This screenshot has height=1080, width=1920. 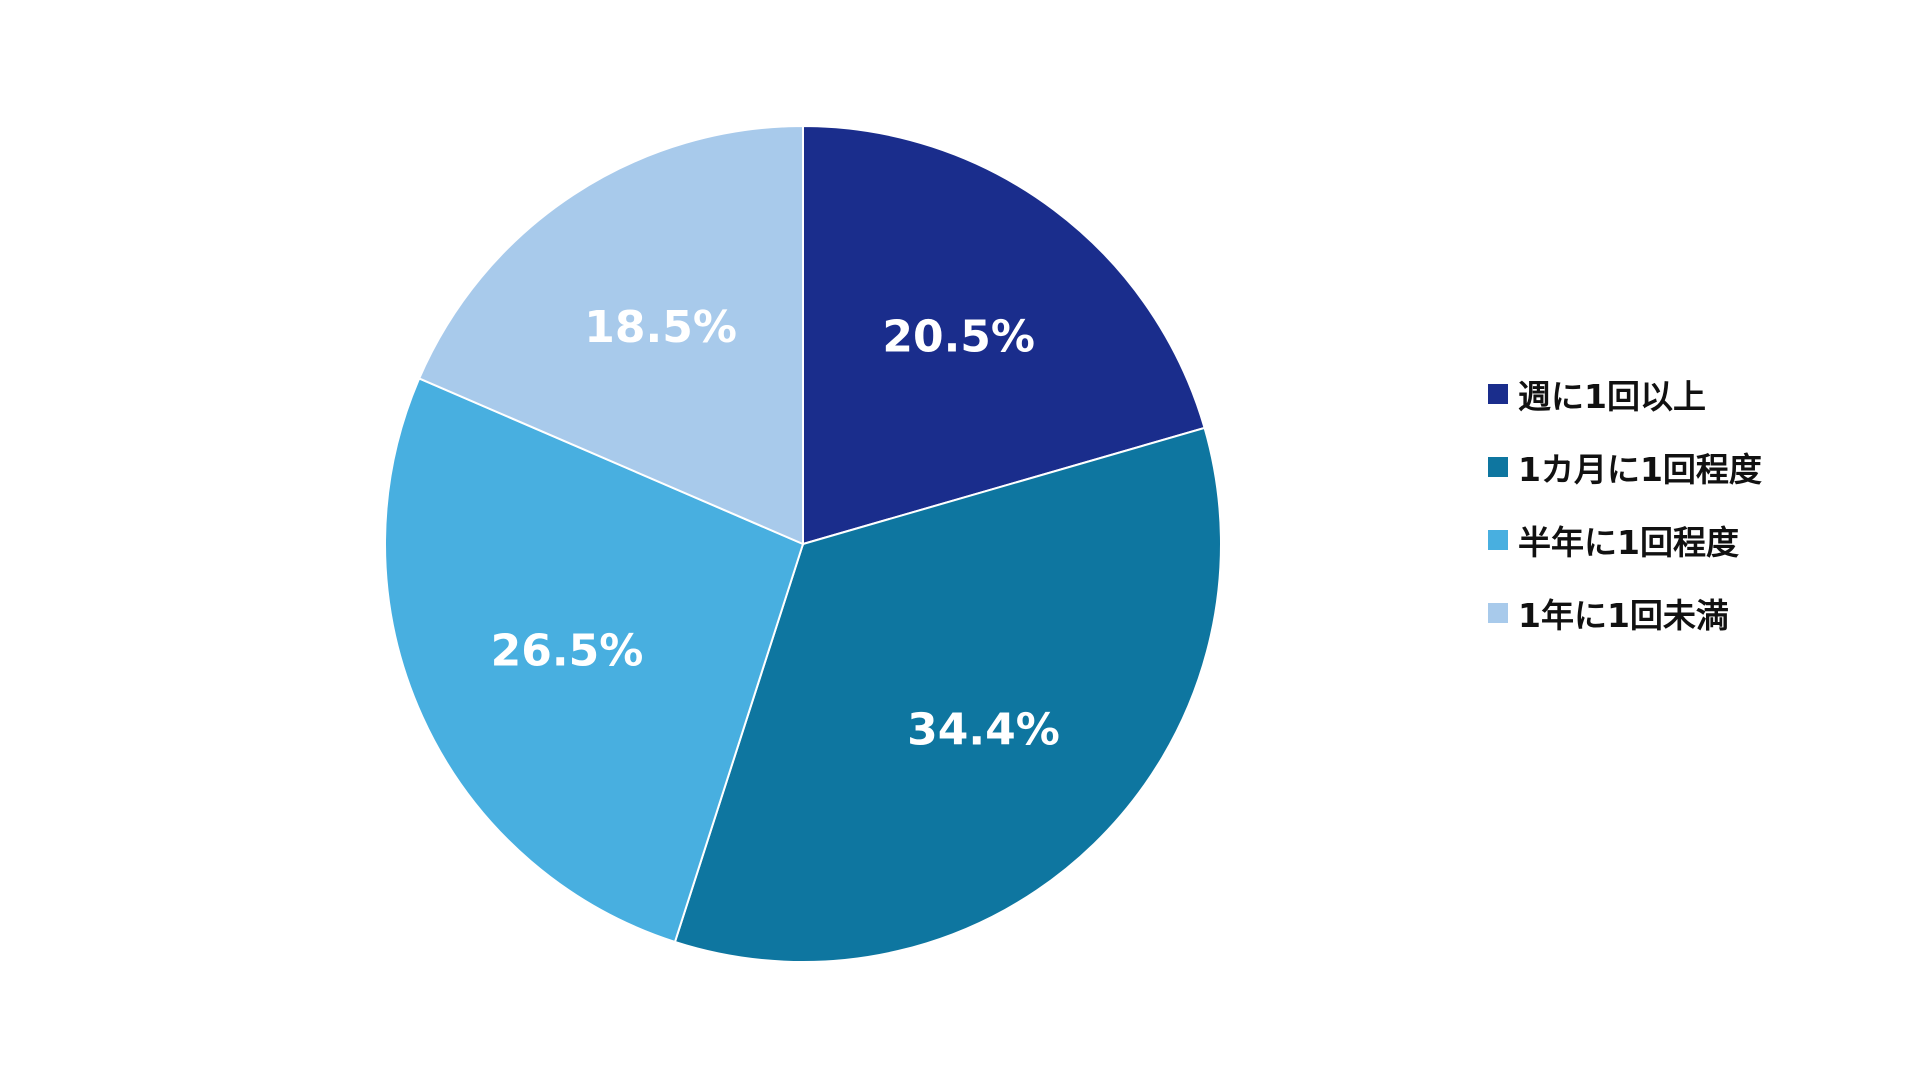 I want to click on pie-label-half-yearly: 26.5%, so click(x=567, y=651).